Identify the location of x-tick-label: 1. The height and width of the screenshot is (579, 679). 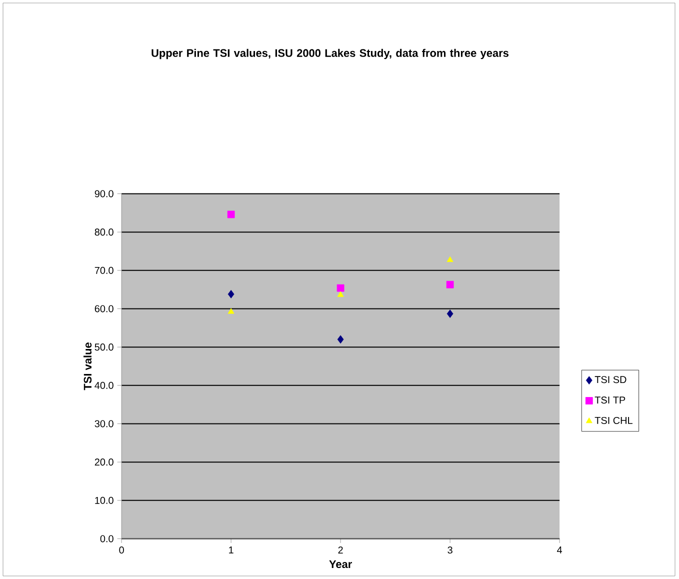
(231, 550).